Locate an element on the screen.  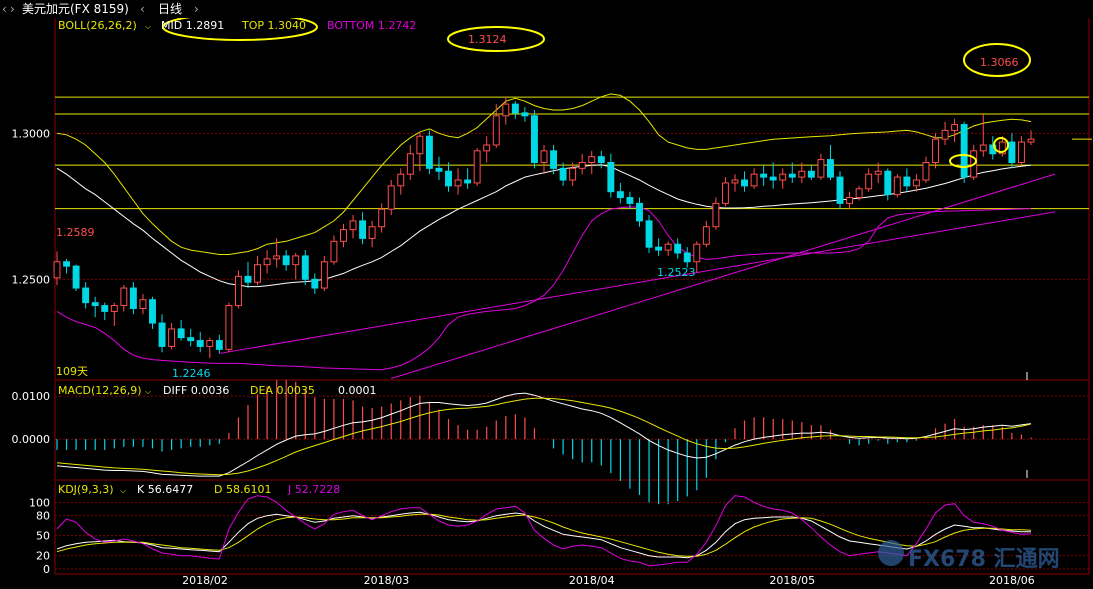
highlight-ellipse-current is located at coordinates (1001, 145).